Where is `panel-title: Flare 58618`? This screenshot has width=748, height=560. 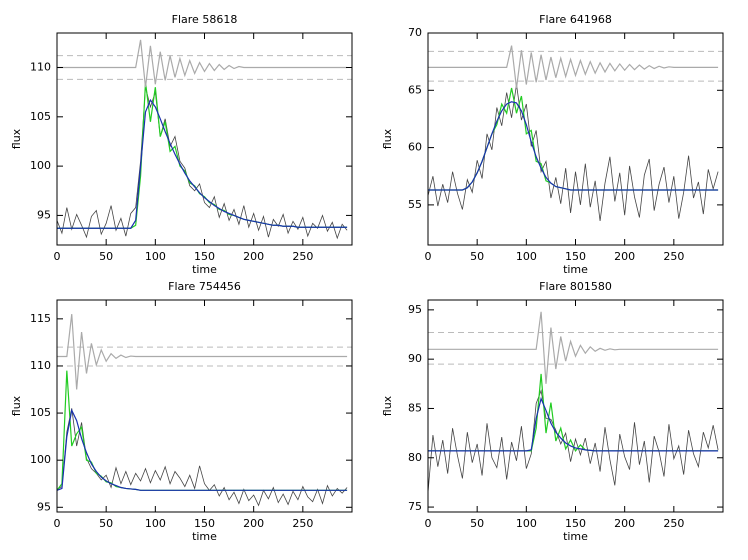 panel-title: Flare 58618 is located at coordinates (205, 19).